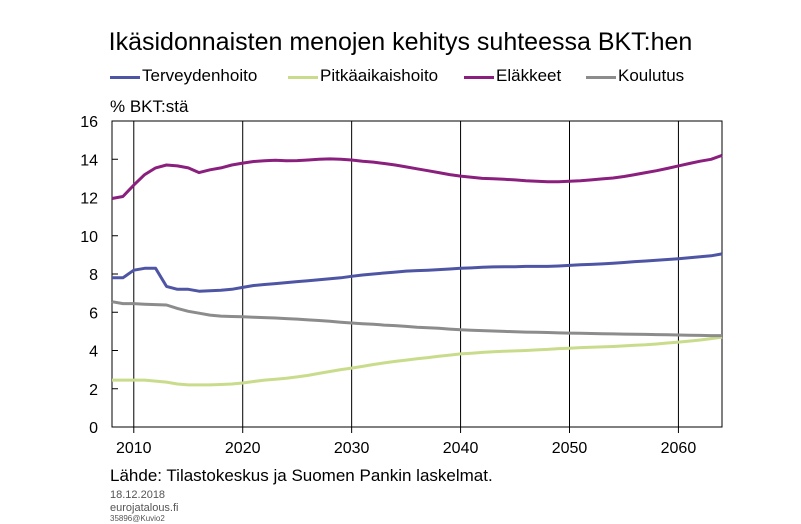  What do you see at coordinates (89, 237) in the screenshot?
I see `y-tick-label-10: 10` at bounding box center [89, 237].